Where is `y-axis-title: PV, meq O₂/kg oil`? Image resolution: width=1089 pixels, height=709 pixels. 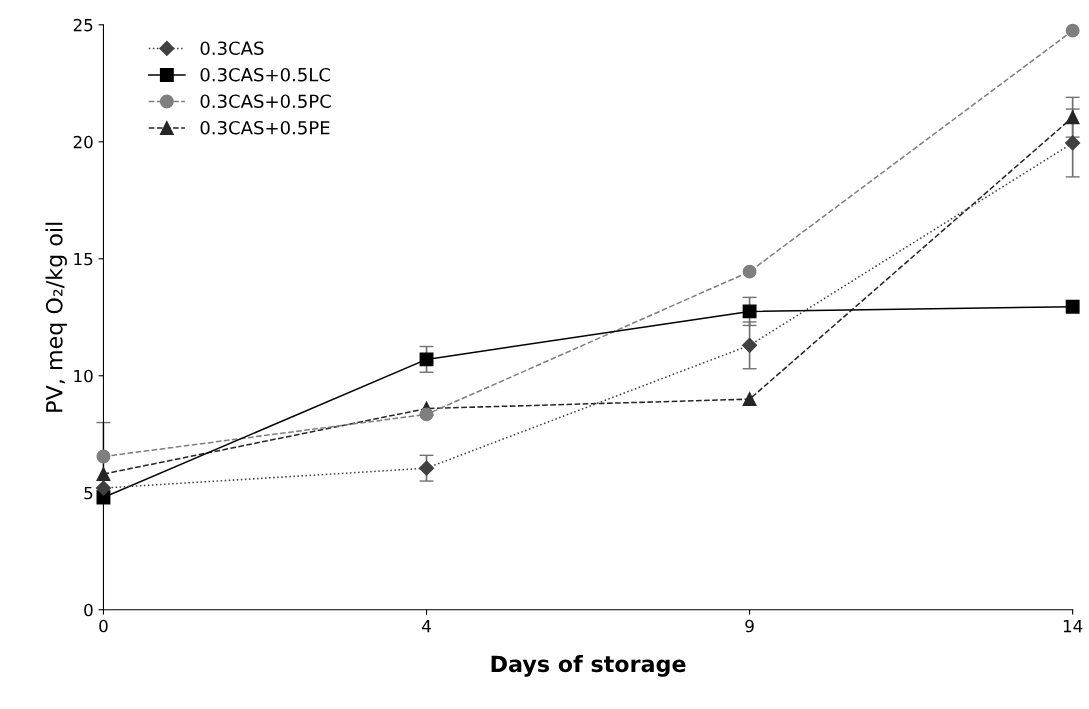 y-axis-title: PV, meq O₂/kg oil is located at coordinates (56, 317).